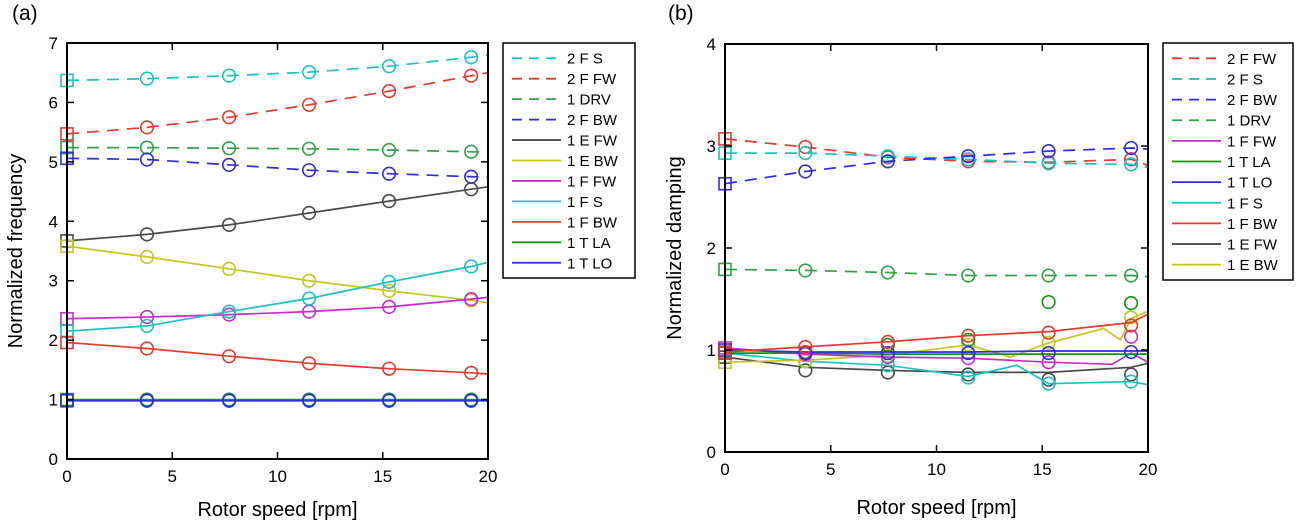  I want to click on legend-entry-2-f-s-b: 2 F S, so click(1217, 79).